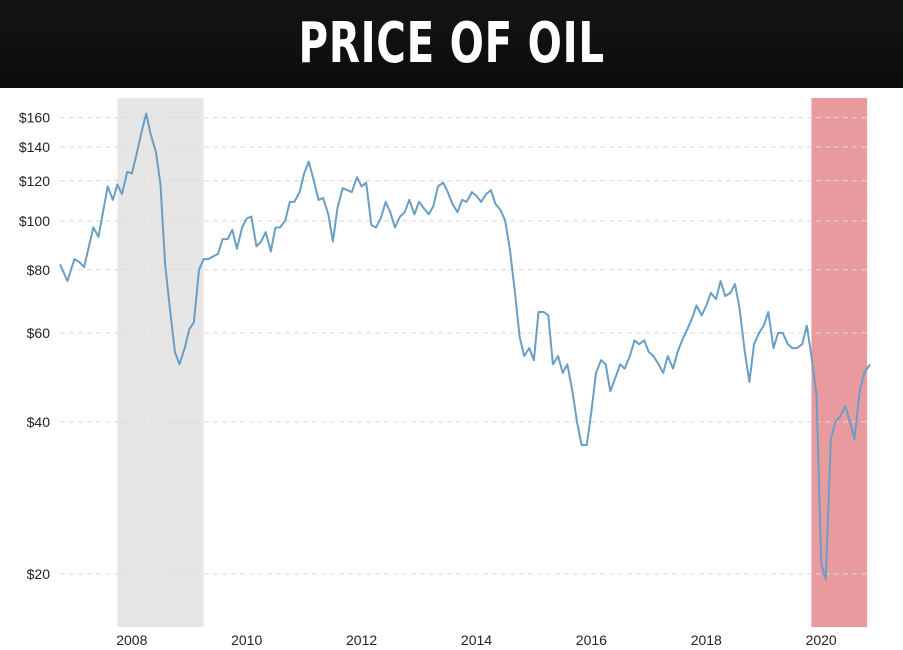 Image resolution: width=903 pixels, height=650 pixels. I want to click on y-tick-label: $80, so click(39, 270).